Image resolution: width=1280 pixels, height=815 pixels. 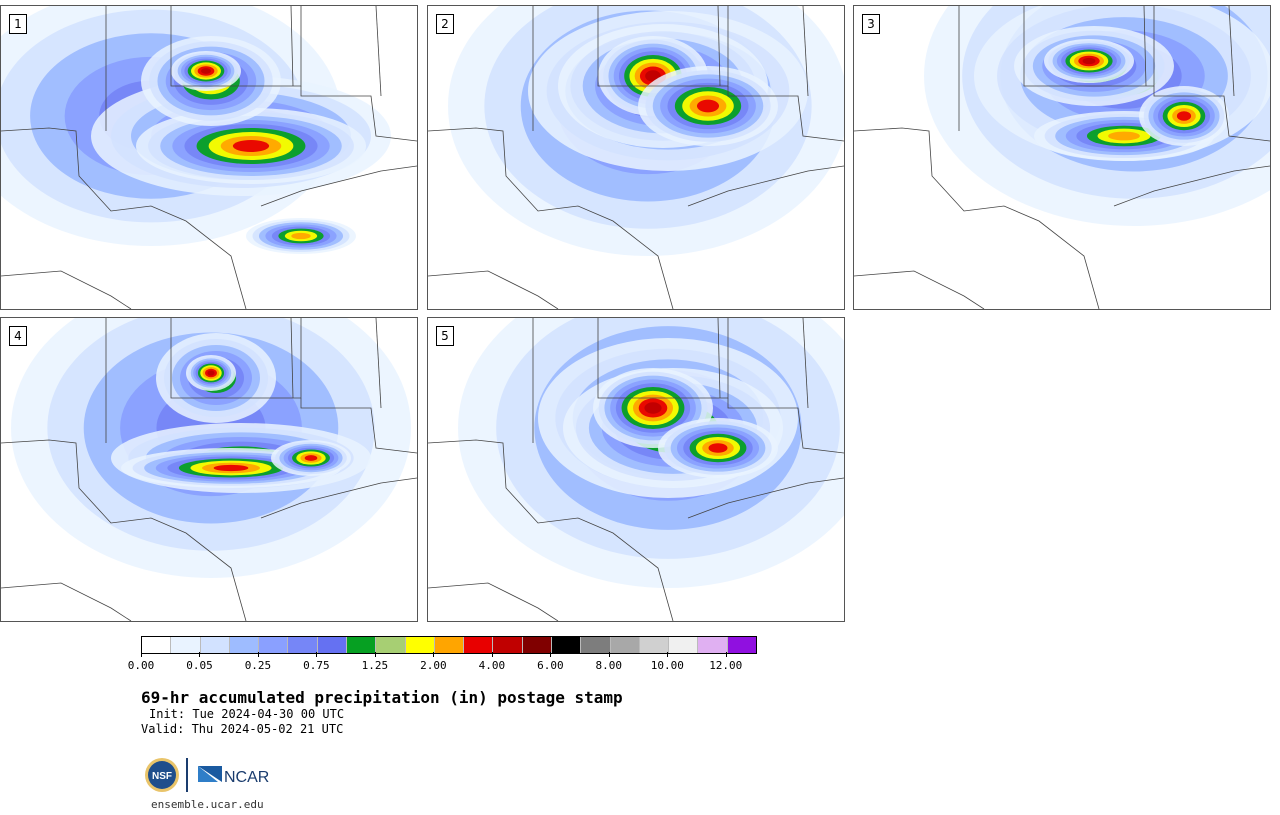 I want to click on nsf-logo-text: NSF, so click(x=162, y=776).